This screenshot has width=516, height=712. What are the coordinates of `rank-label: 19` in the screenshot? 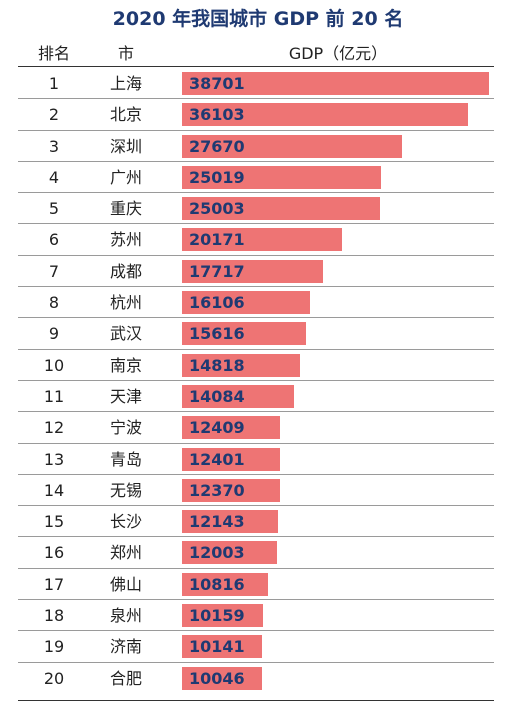 It's located at (54, 647).